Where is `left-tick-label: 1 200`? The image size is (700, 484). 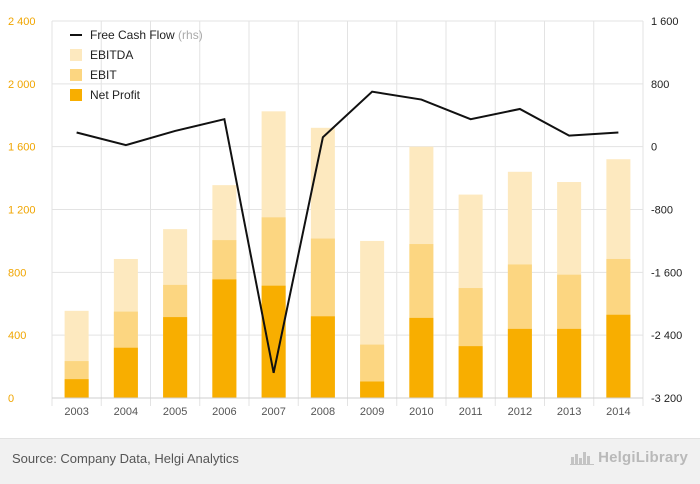 left-tick-label: 1 200 is located at coordinates (22, 211).